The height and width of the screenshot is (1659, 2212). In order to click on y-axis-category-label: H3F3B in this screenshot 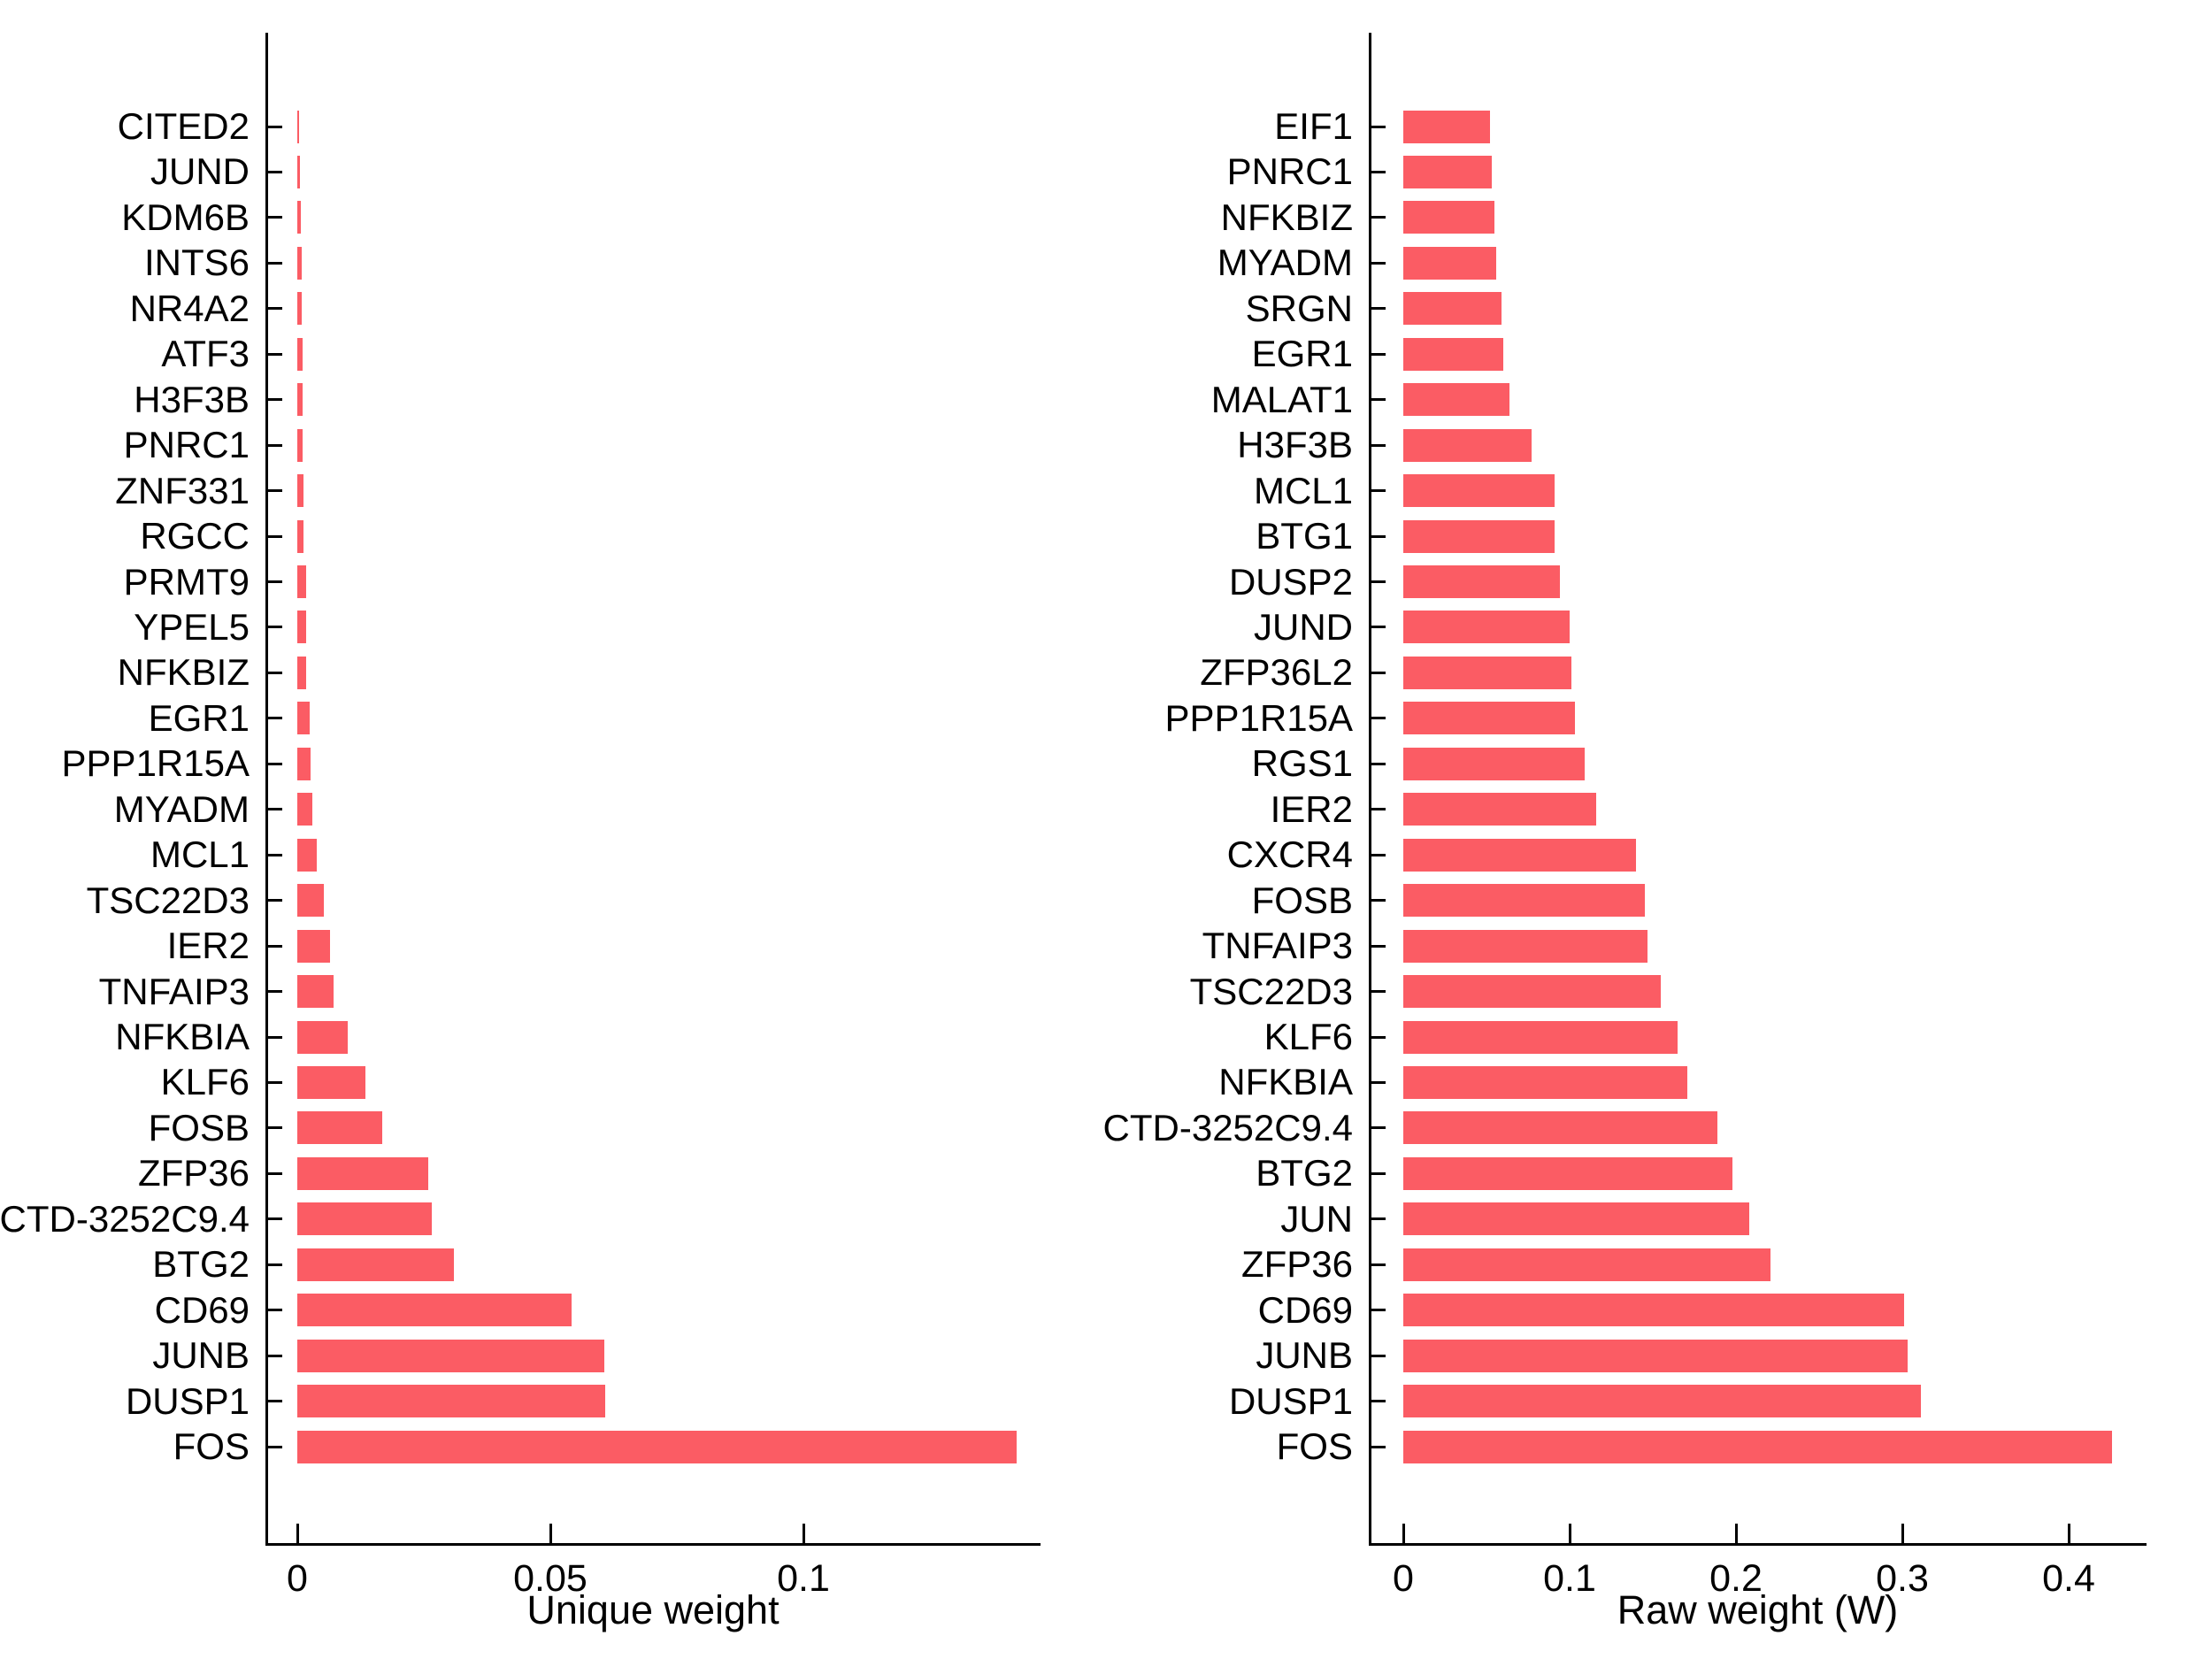, I will do `click(192, 399)`.